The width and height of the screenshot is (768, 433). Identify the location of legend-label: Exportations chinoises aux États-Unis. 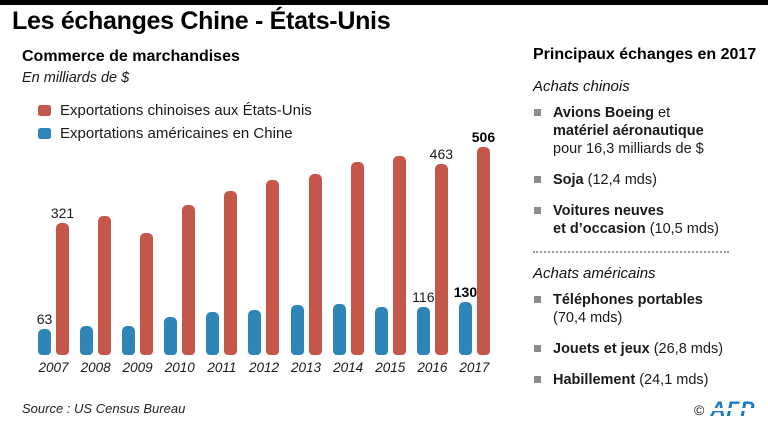
(186, 110).